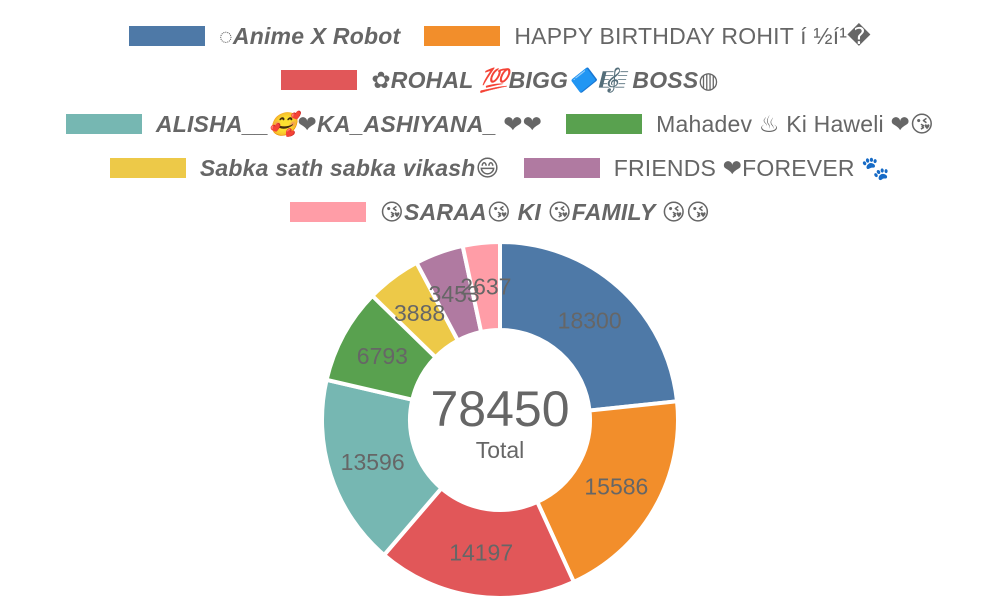 This screenshot has width=1000, height=600. Describe the element at coordinates (349, 167) in the screenshot. I see `legend-label: Sabka sath sabka vikash😄` at that location.